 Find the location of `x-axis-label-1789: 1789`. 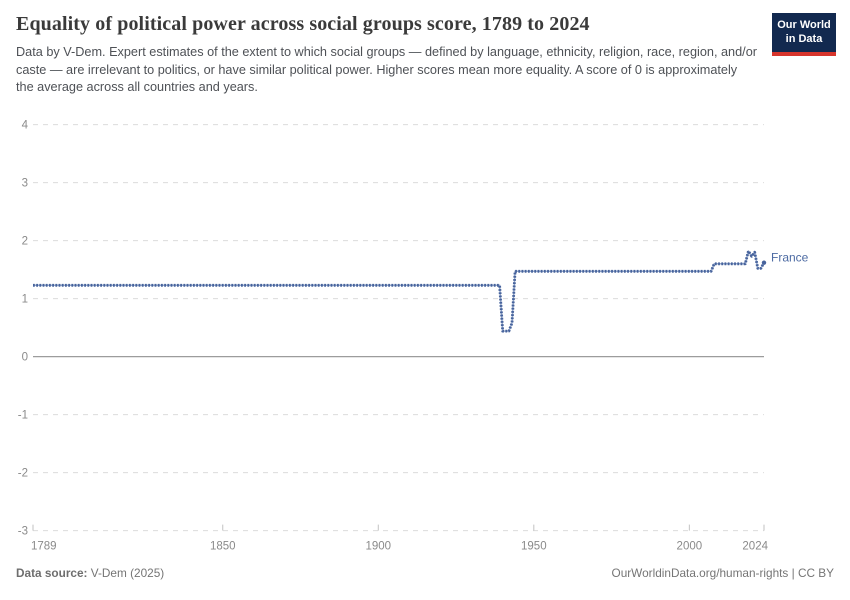

x-axis-label-1789: 1789 is located at coordinates (44, 547).